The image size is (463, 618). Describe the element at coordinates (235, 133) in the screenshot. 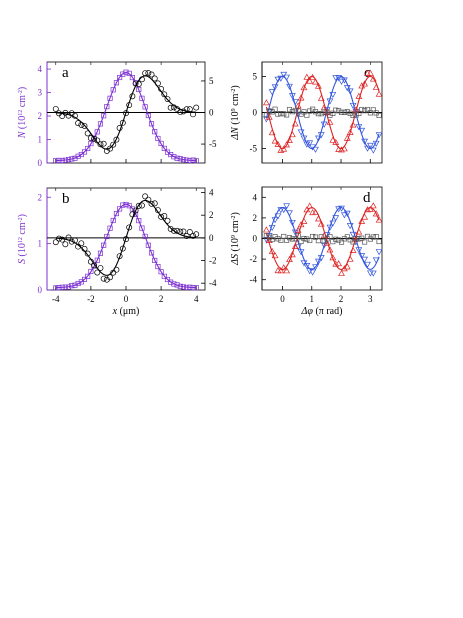

I see `panel-c-axis-label-part: ΔN` at that location.